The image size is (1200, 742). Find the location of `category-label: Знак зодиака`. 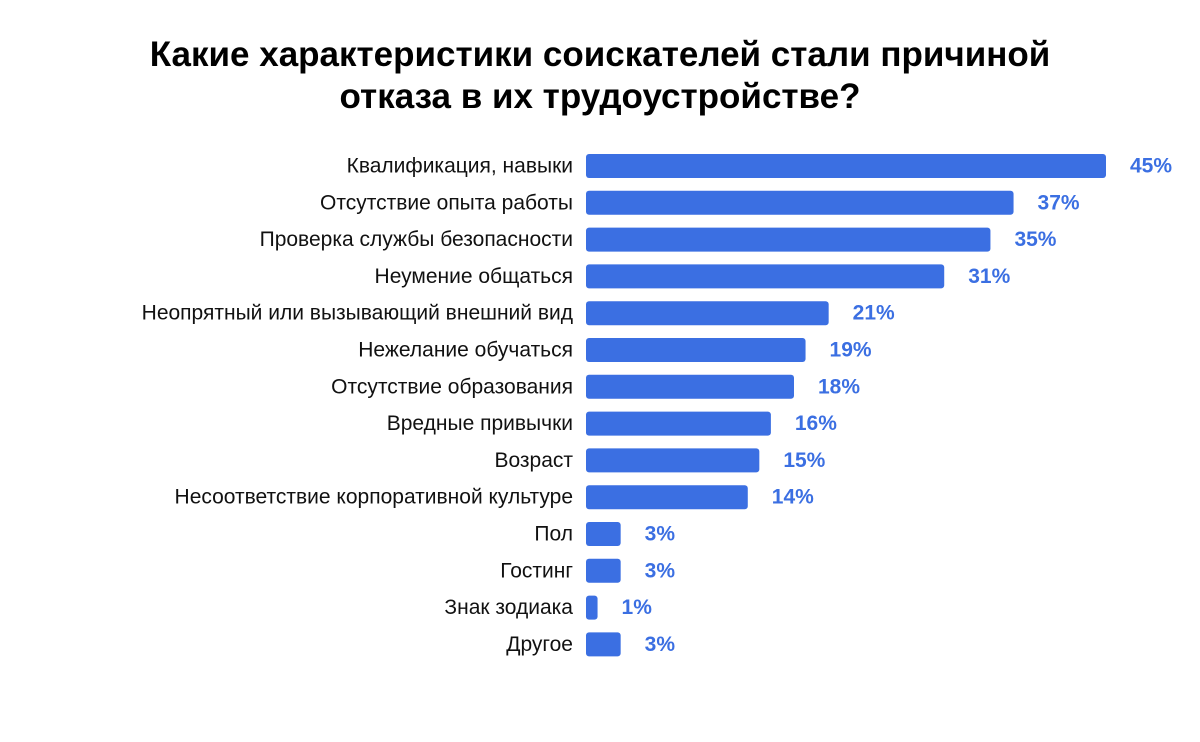

category-label: Знак зодиака is located at coordinates (508, 607).